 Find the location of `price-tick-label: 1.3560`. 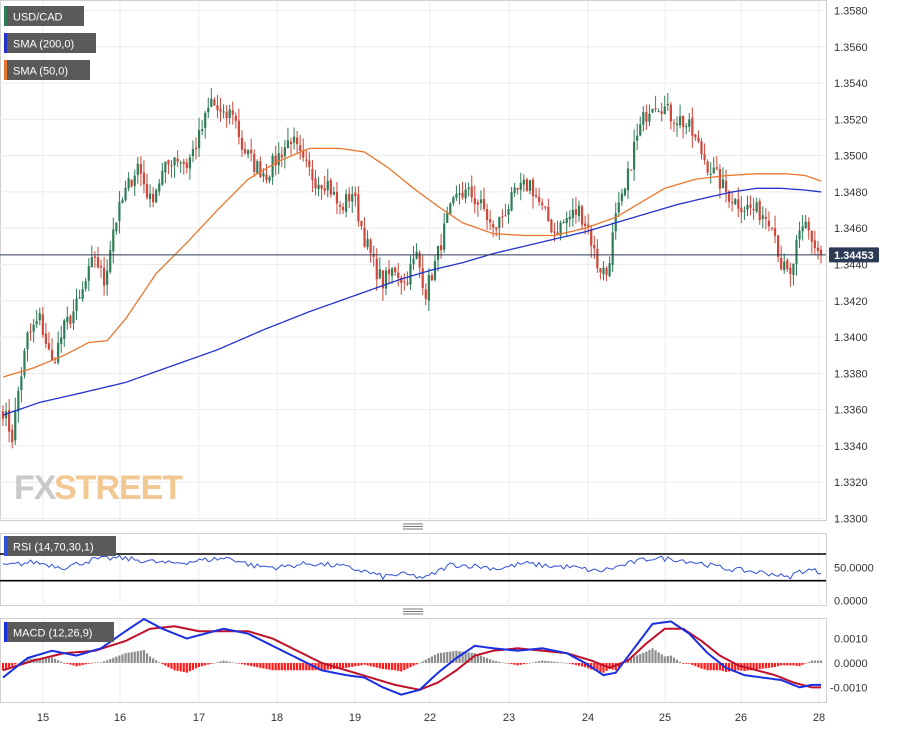

price-tick-label: 1.3560 is located at coordinates (851, 48).